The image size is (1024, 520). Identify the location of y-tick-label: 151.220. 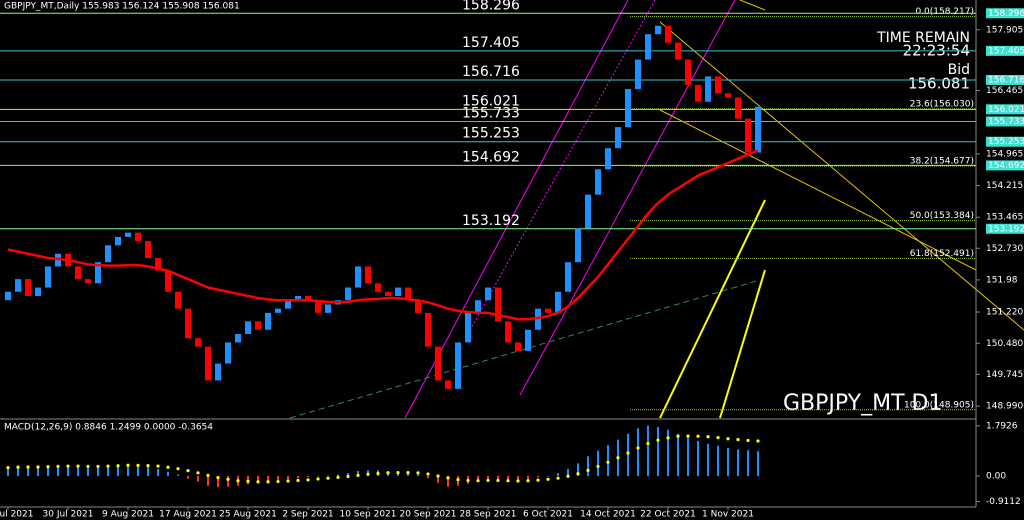
(1004, 313).